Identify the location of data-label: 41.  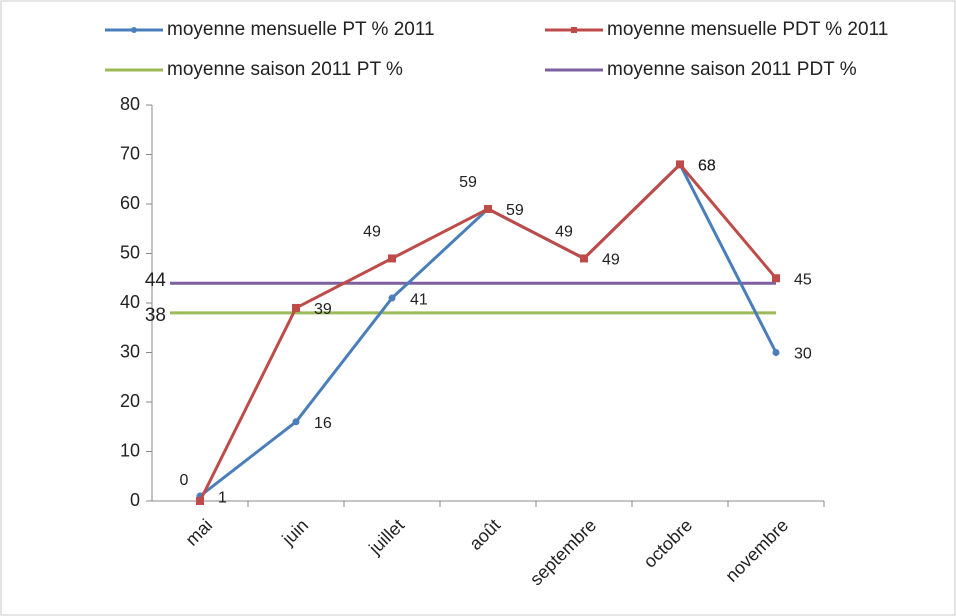
(419, 299).